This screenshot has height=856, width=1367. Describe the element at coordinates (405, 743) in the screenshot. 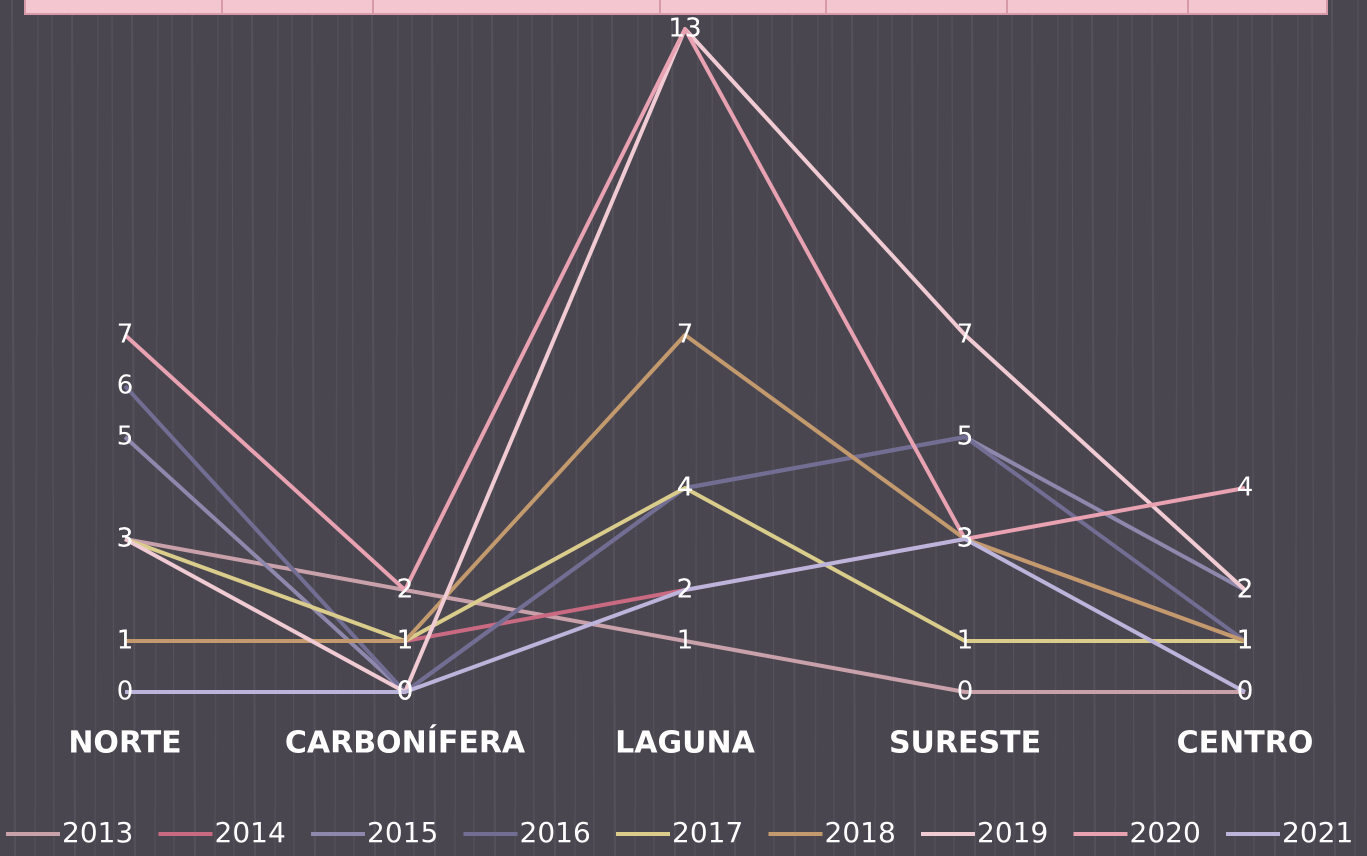

I see `x-tick-label: CARBONÍFERA` at that location.